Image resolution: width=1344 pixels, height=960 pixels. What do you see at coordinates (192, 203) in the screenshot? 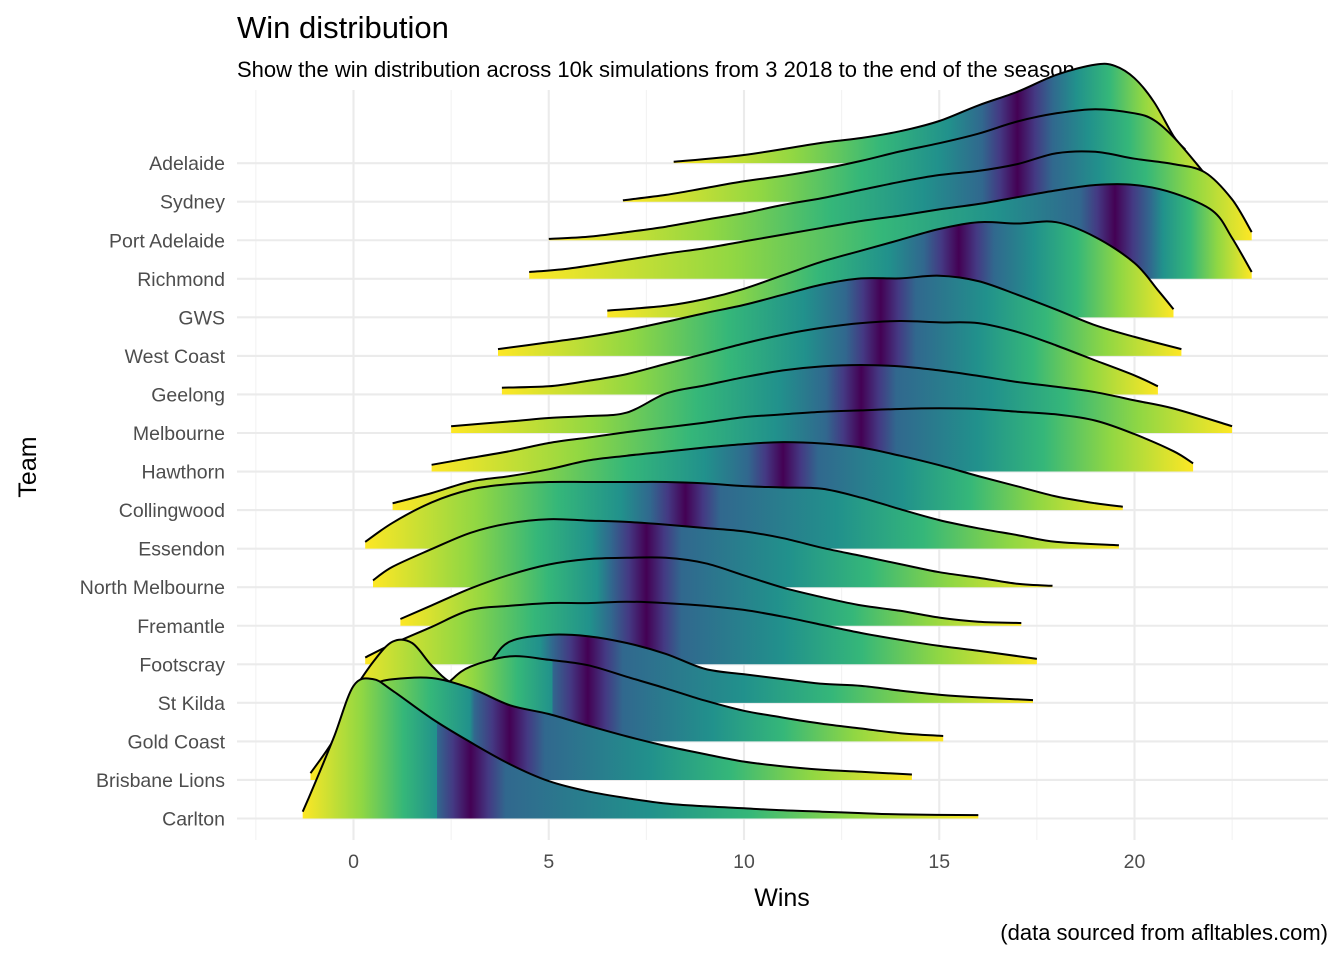
I see `y-tick-label: Sydney` at bounding box center [192, 203].